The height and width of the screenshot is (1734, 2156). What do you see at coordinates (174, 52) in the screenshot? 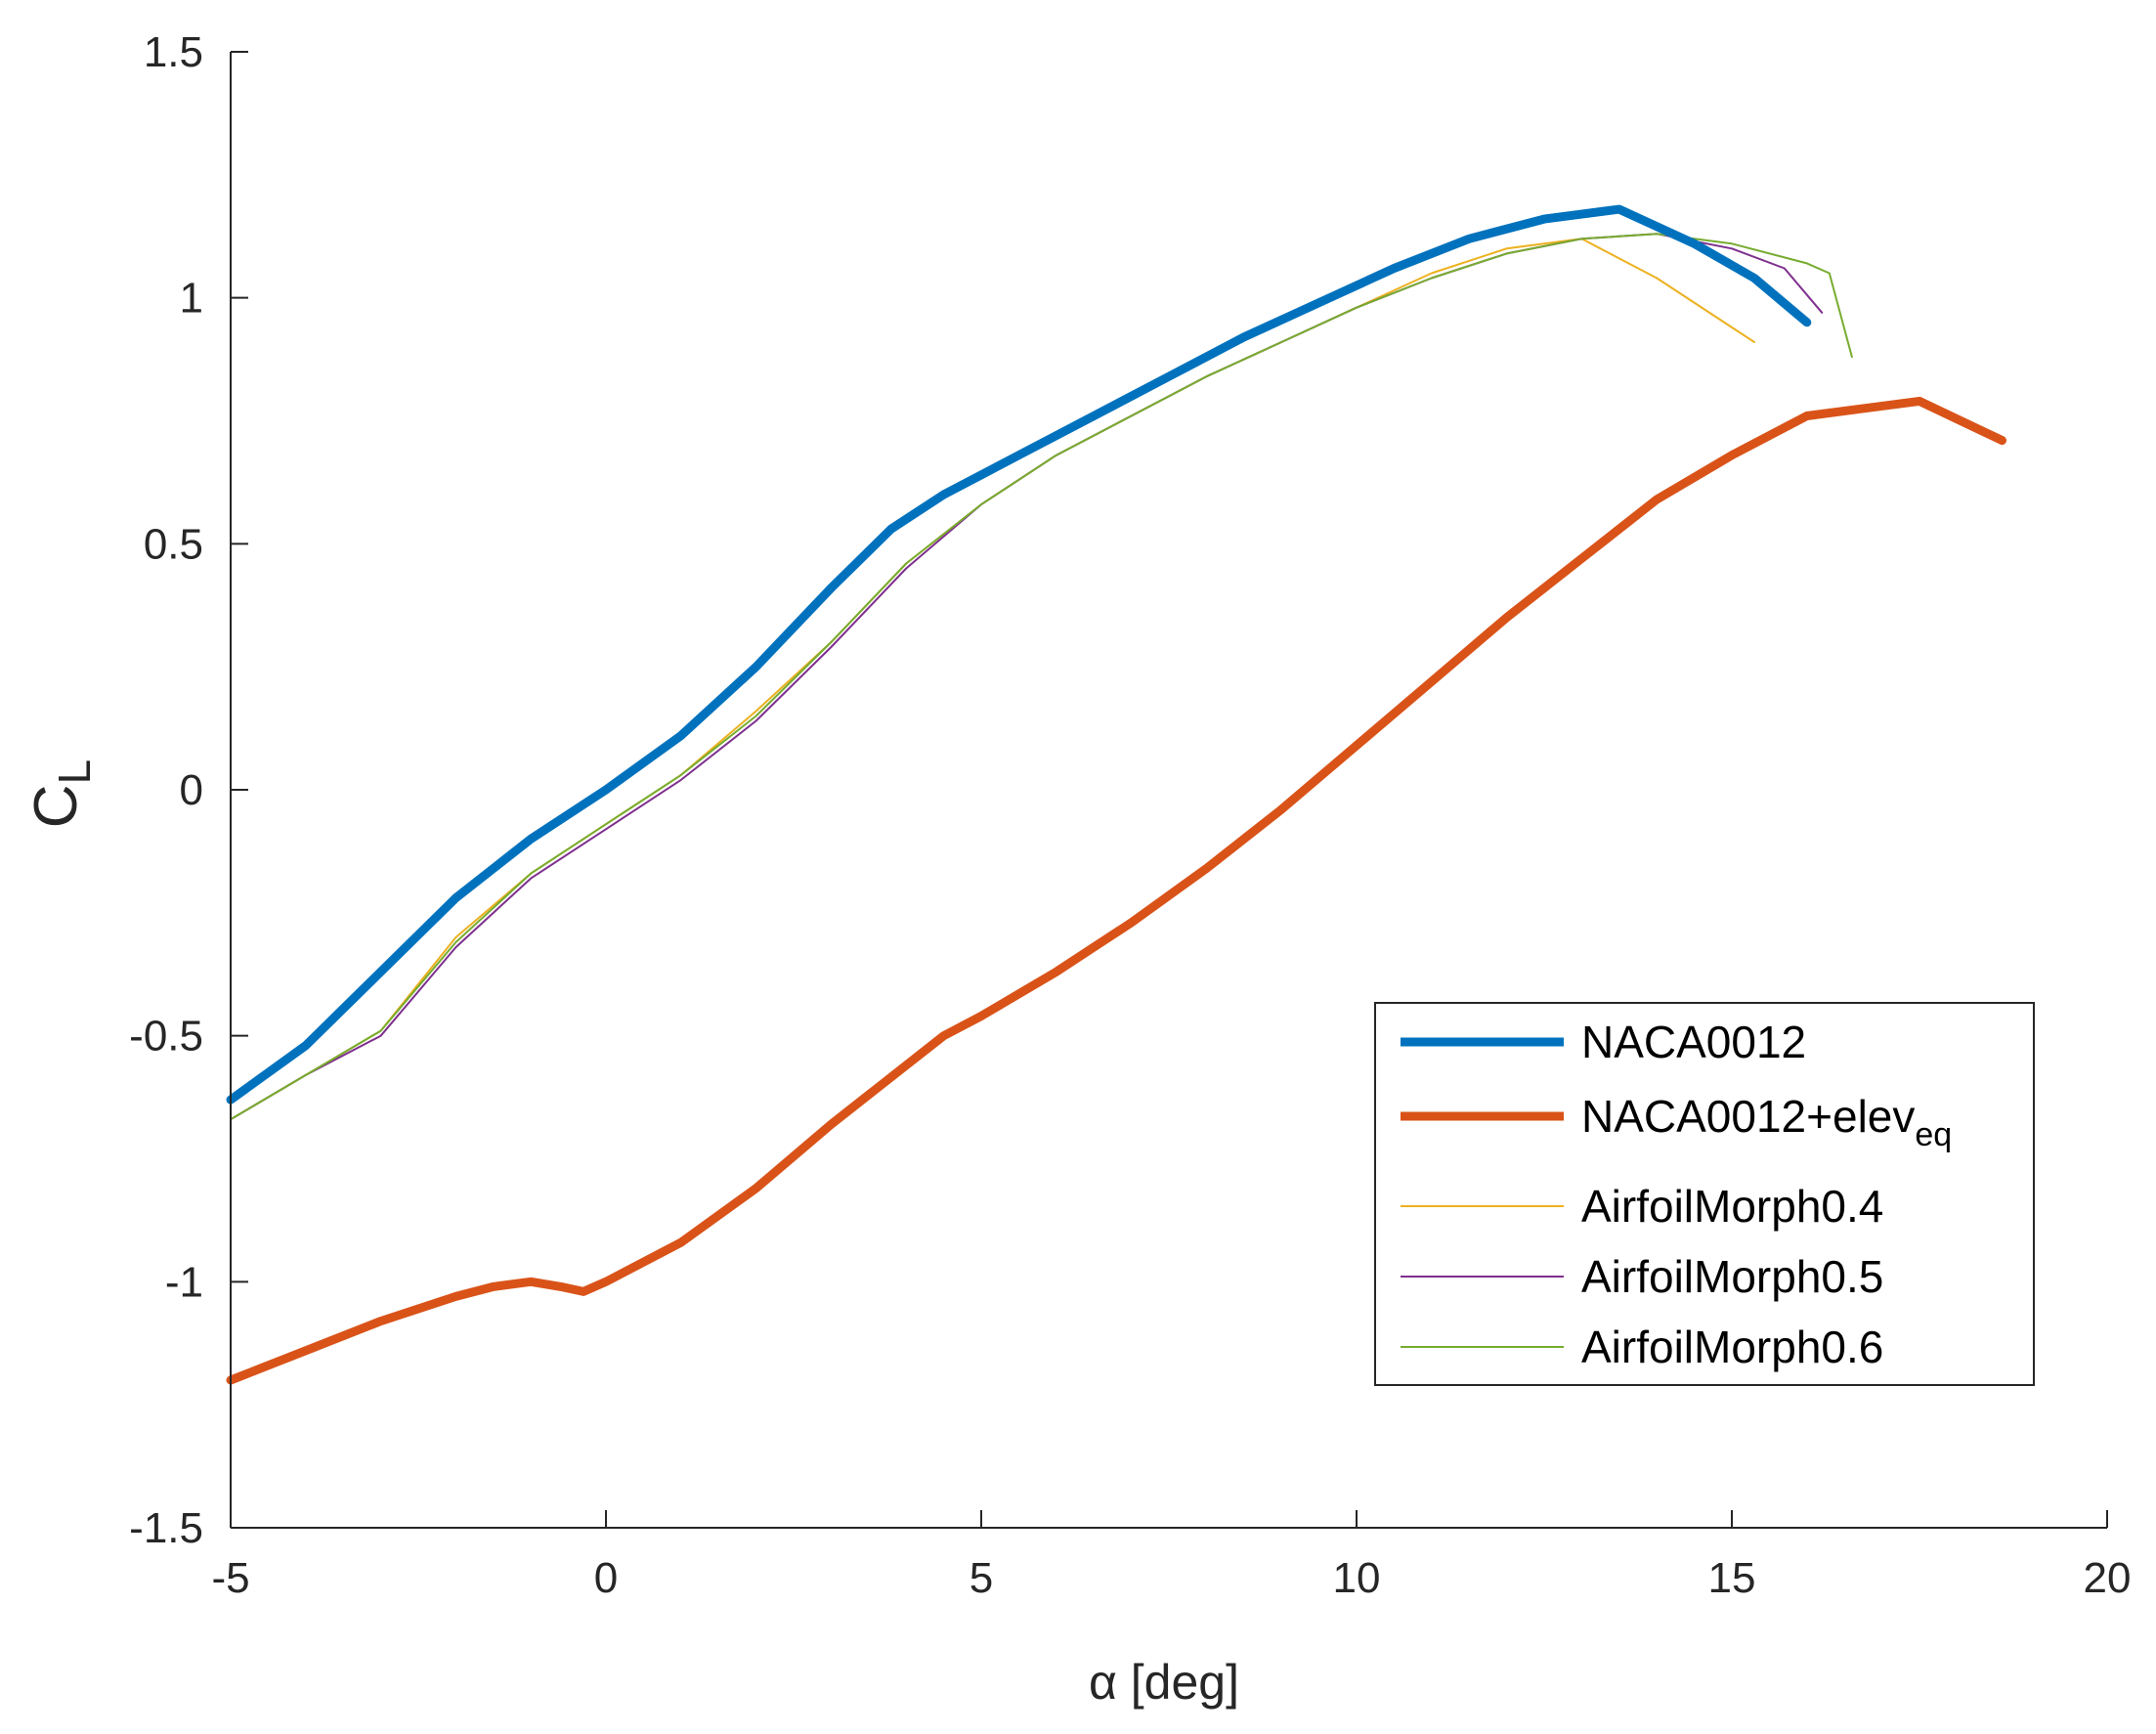
I see `y-tick-label: 1.5` at bounding box center [174, 52].